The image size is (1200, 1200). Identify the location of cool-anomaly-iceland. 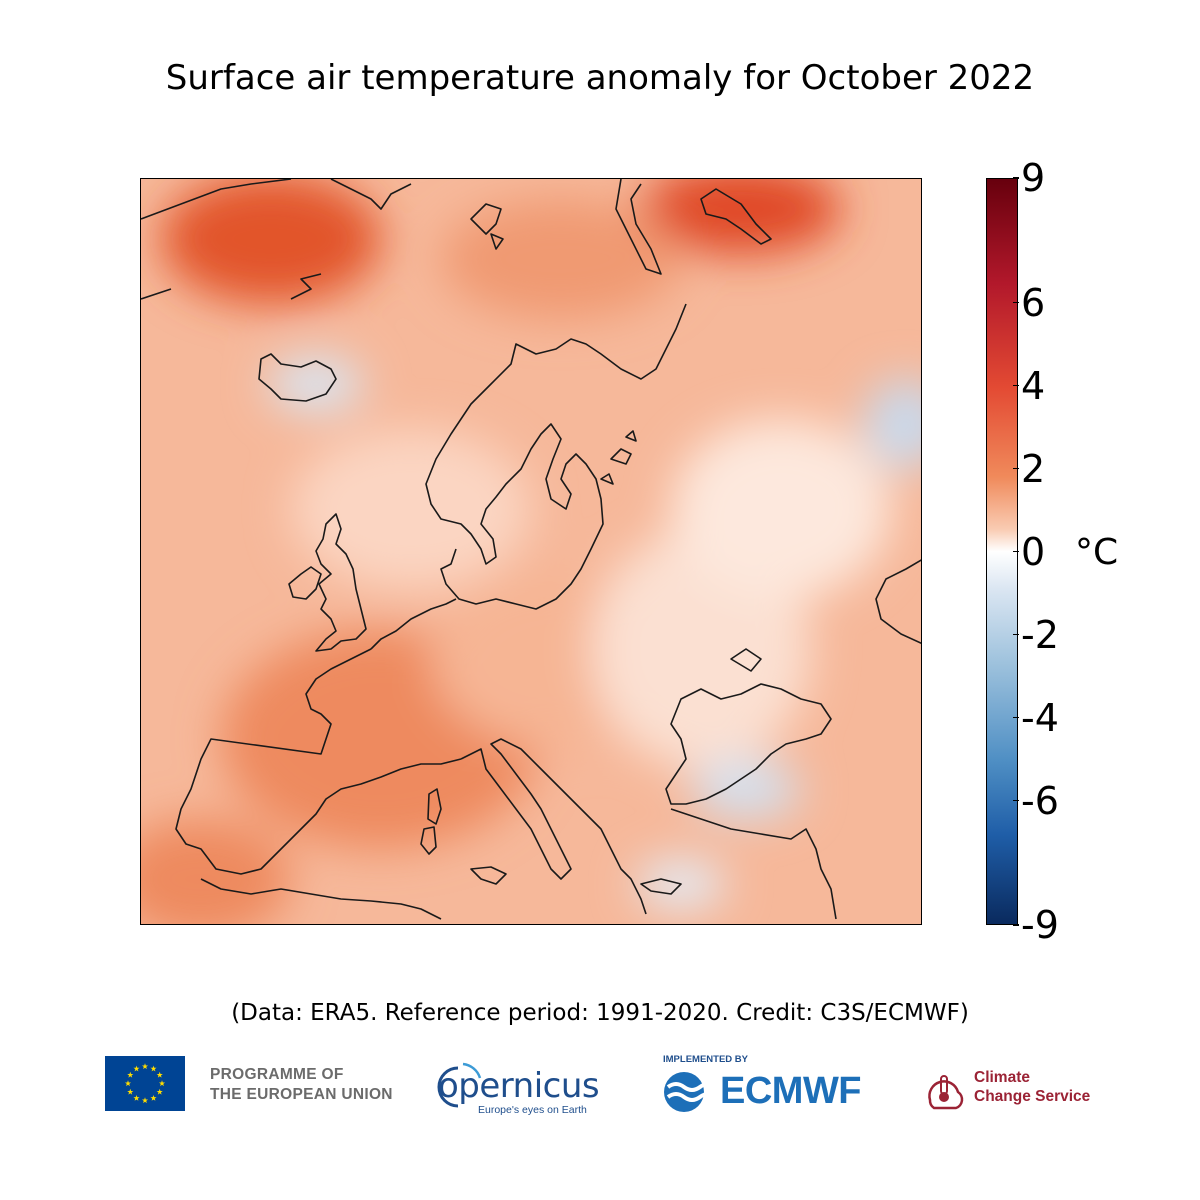
(316, 384).